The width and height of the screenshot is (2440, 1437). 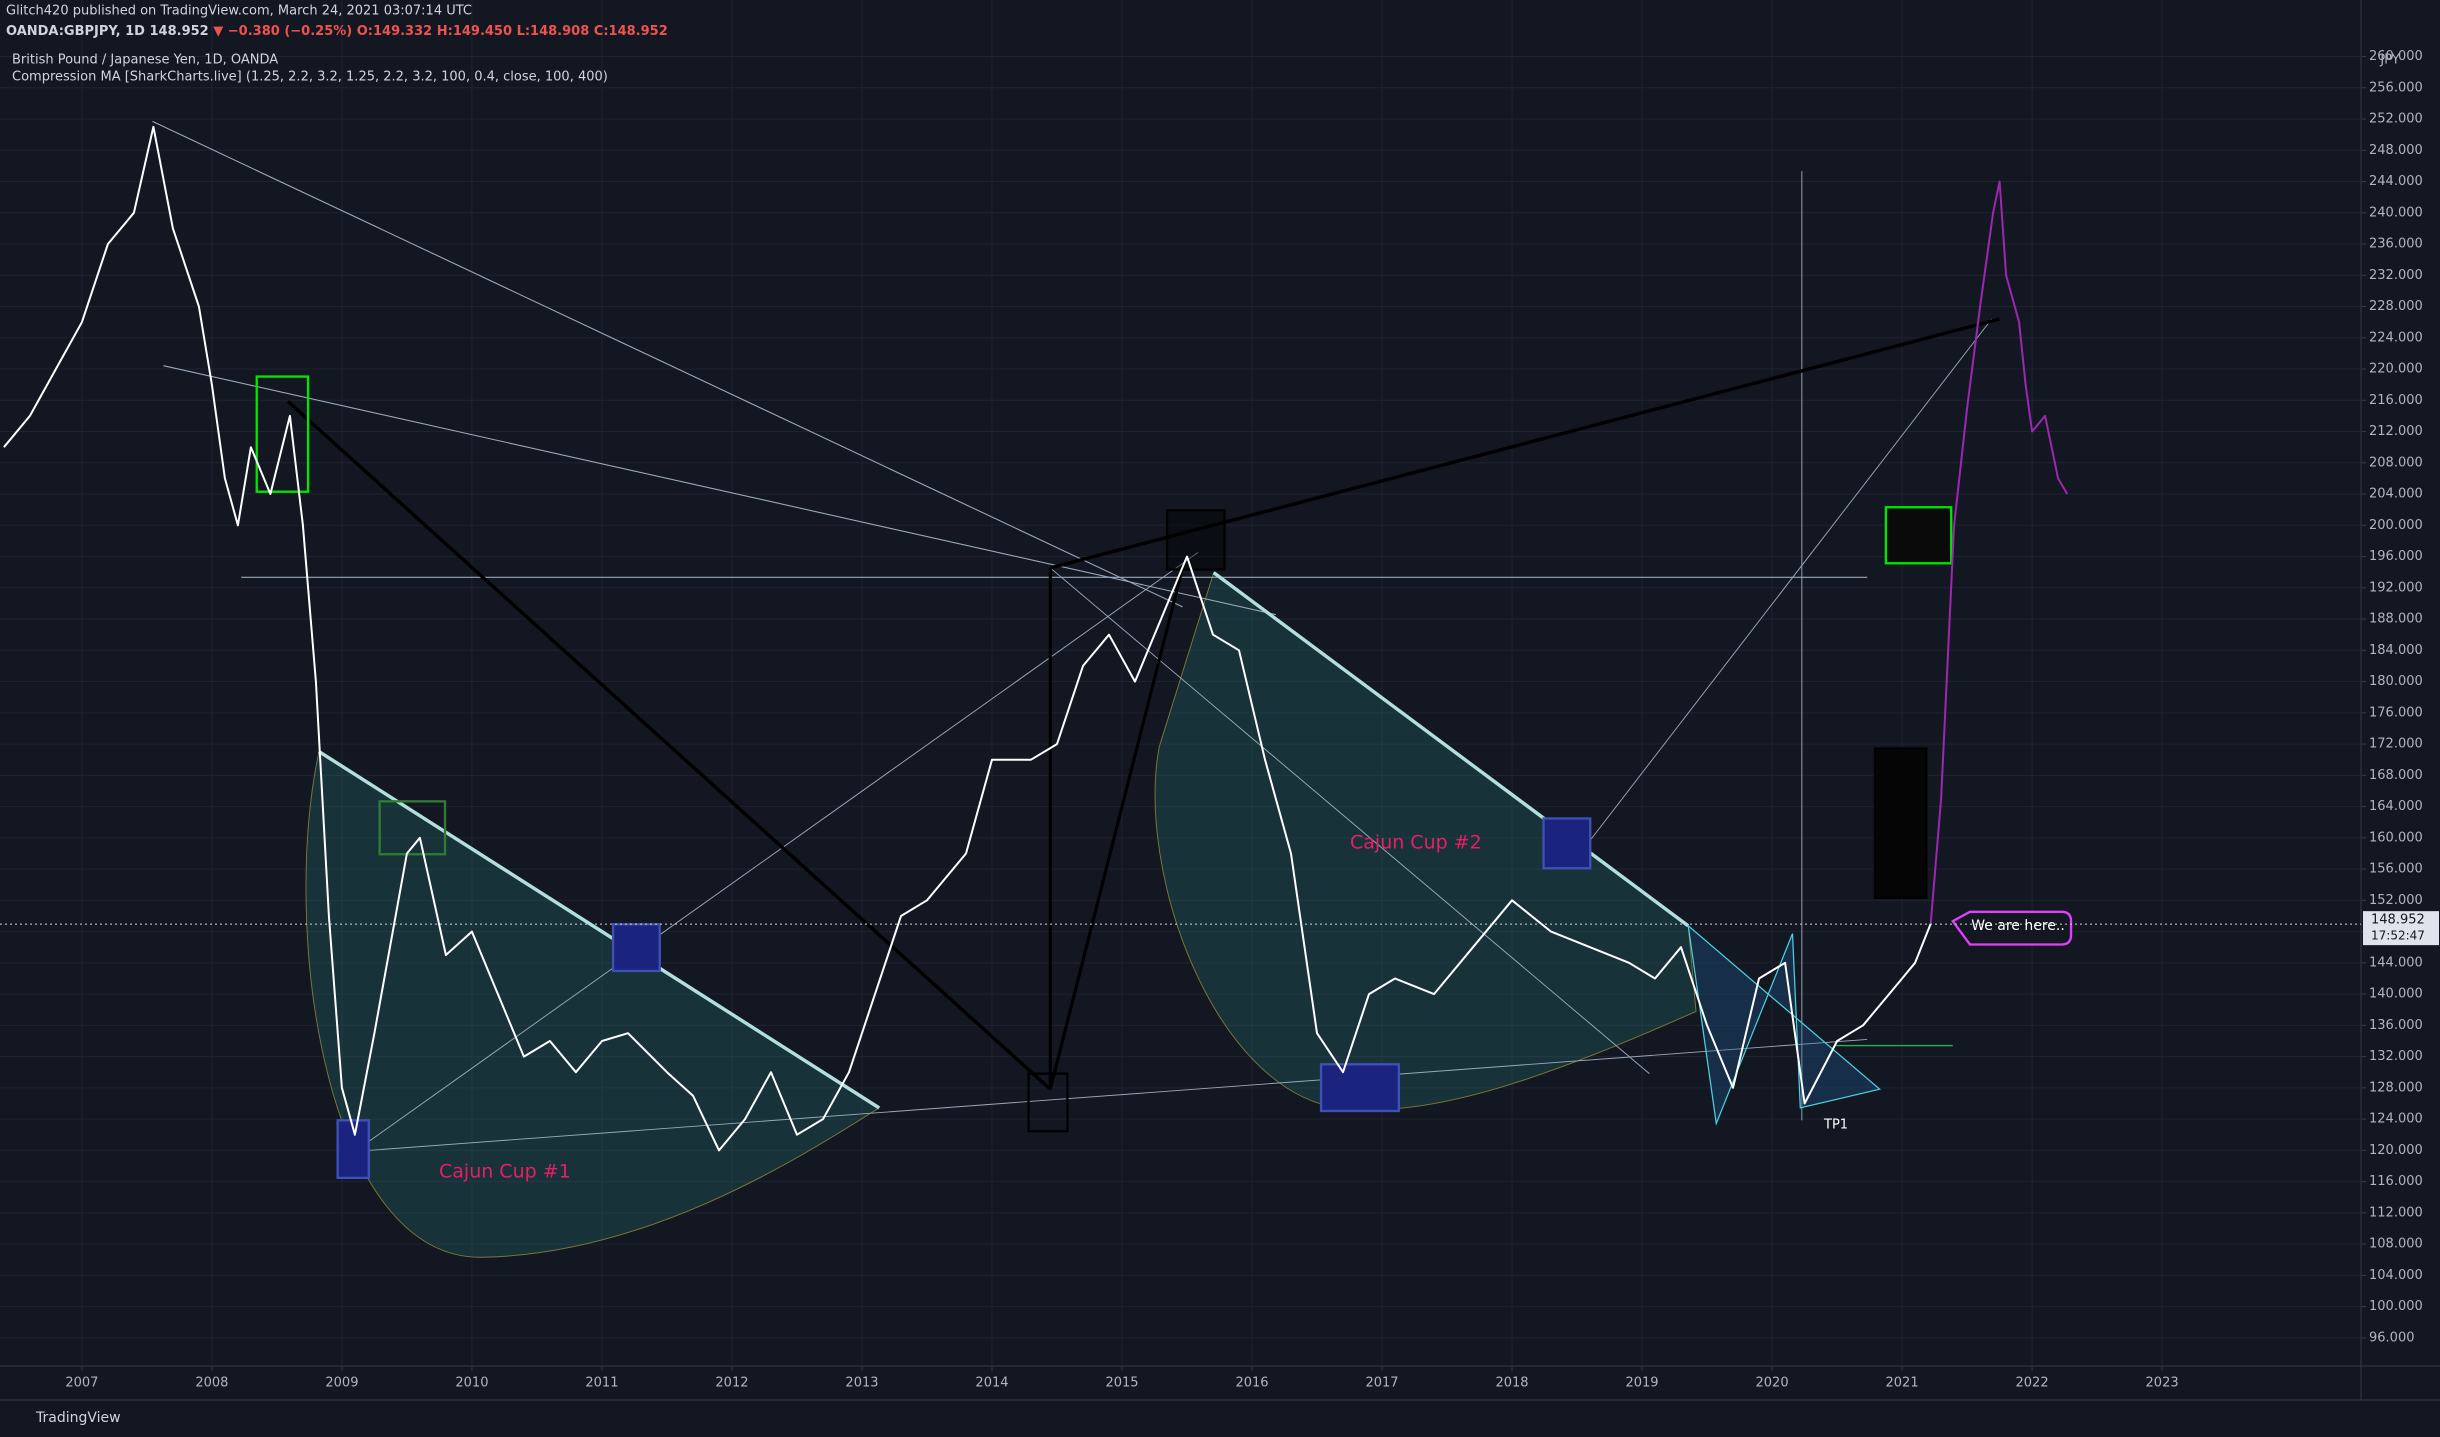 What do you see at coordinates (2396, 494) in the screenshot?
I see `y-tick-label: 204.000` at bounding box center [2396, 494].